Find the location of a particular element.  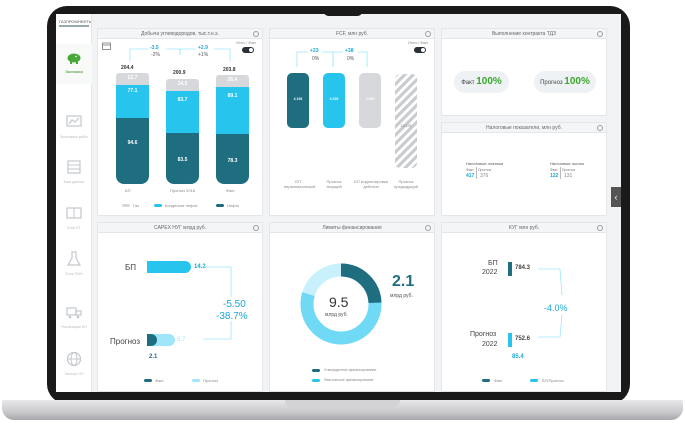

sidebar-item-economy: Экономика is located at coordinates (74, 64).